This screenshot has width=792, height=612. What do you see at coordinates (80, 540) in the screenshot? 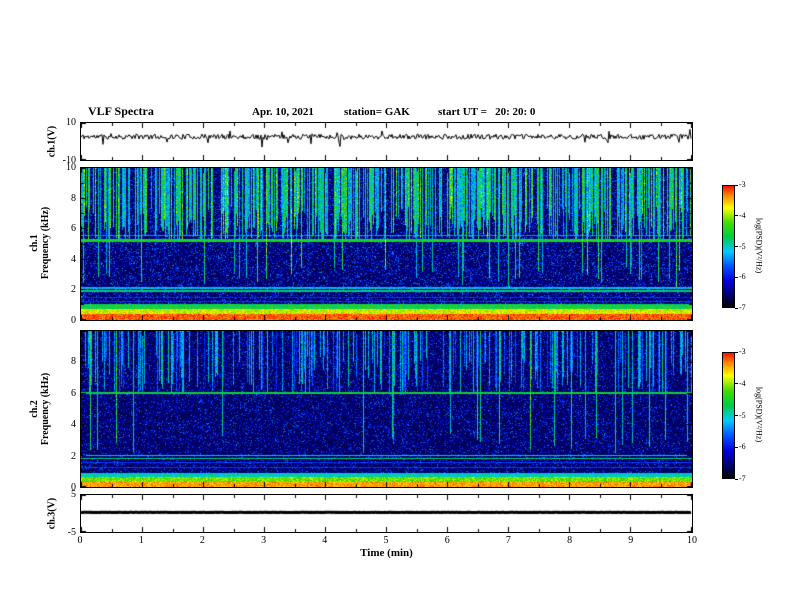
I see `x-tick-label: 0` at bounding box center [80, 540].